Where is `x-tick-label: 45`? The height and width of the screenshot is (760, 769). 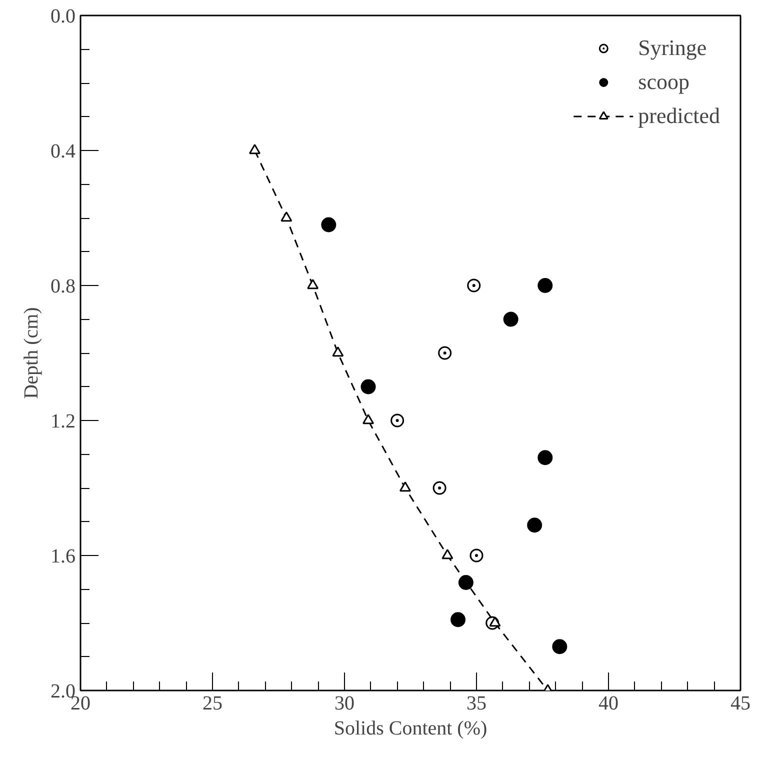 x-tick-label: 45 is located at coordinates (740, 703).